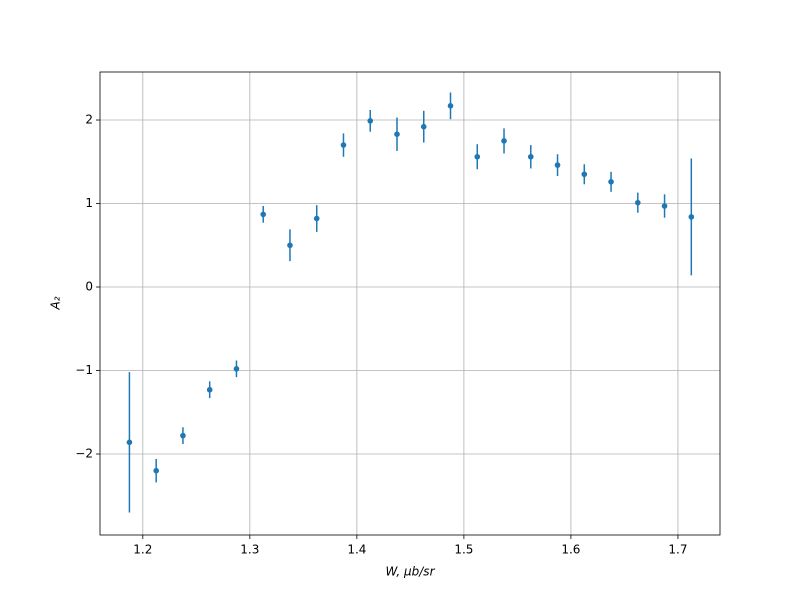 Image resolution: width=800 pixels, height=604 pixels. What do you see at coordinates (89, 287) in the screenshot?
I see `y-tick-label: 0` at bounding box center [89, 287].